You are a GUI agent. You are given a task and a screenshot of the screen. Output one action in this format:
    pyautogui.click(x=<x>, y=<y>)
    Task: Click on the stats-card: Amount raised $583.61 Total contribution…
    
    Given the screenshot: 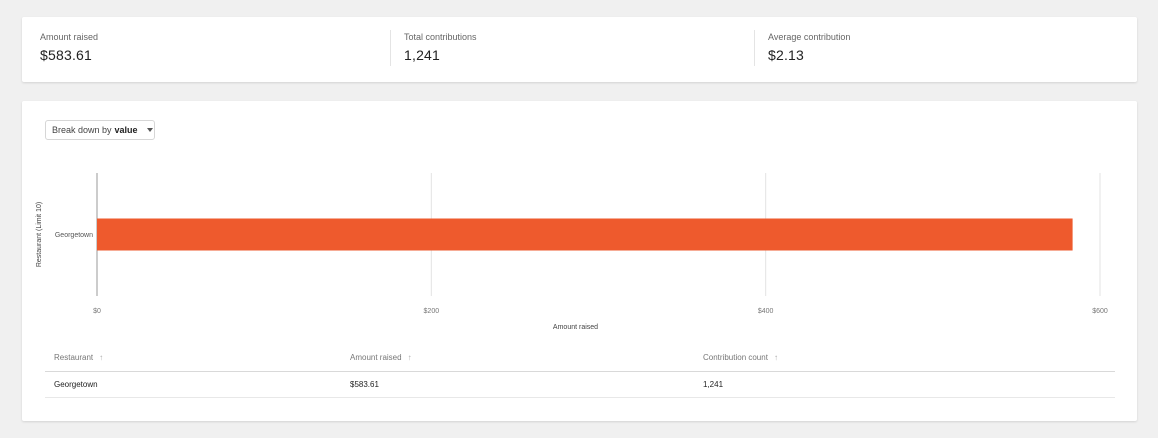 What is the action you would take?
    pyautogui.click(x=579, y=49)
    